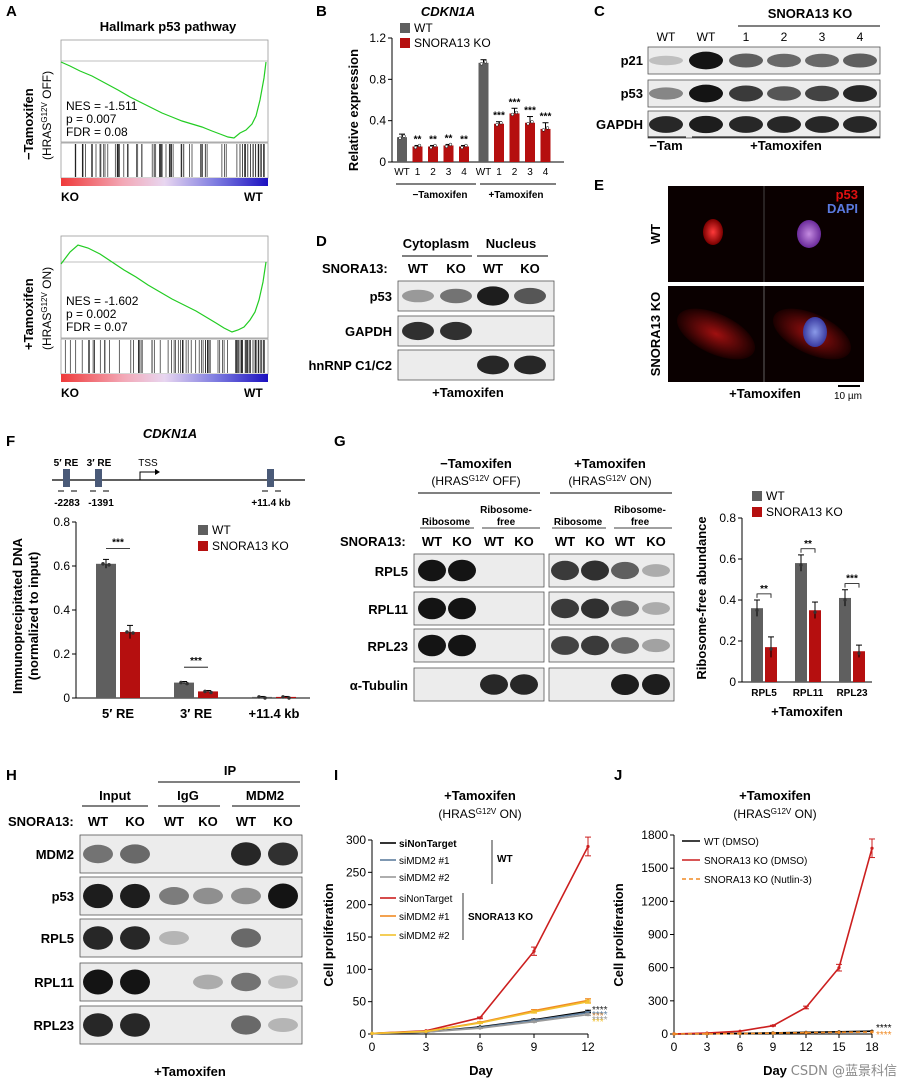 Image resolution: width=903 pixels, height=1083 pixels. What do you see at coordinates (506, 510) in the screenshot?
I see `g-ribofree-minus-1: Ribosome-` at bounding box center [506, 510].